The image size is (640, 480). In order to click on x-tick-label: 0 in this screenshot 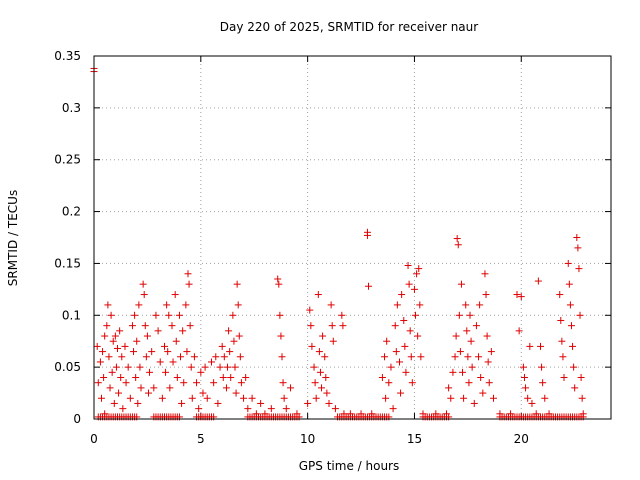, I will do `click(94, 439)`.